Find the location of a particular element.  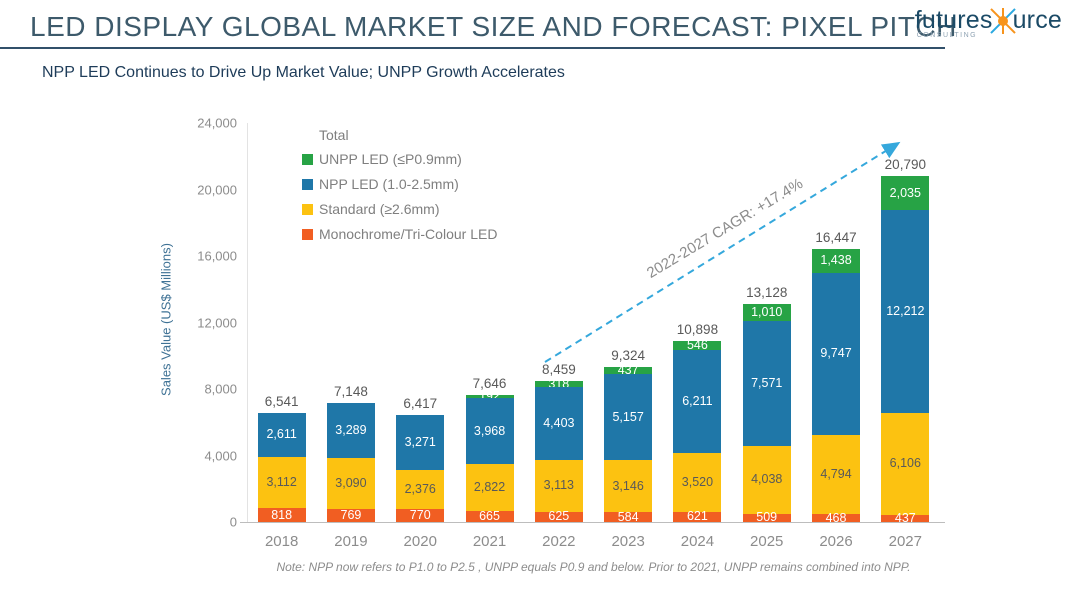

legend-label: NPP LED (1.0-2.5mm) is located at coordinates (389, 184).